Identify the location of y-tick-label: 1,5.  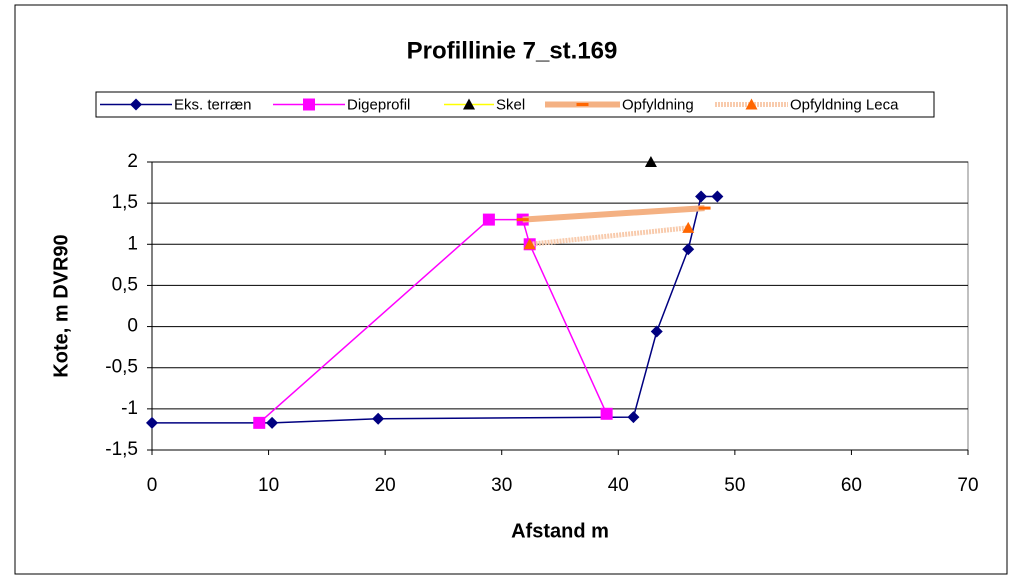
(125, 202).